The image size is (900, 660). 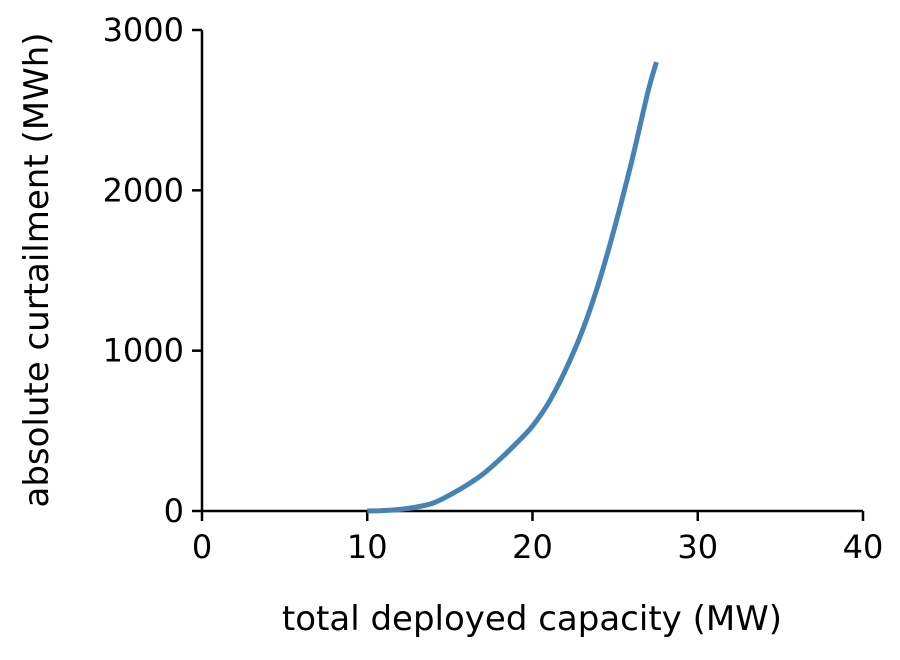 I want to click on y-tick-label: 0, so click(x=174, y=511).